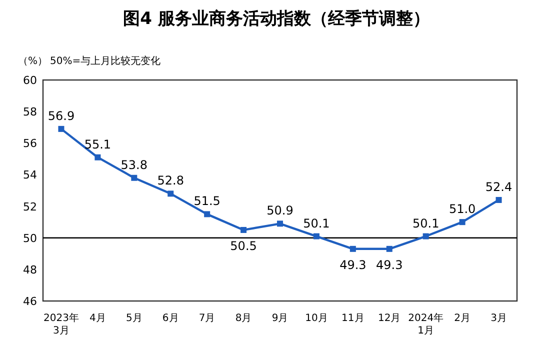 Image resolution: width=553 pixels, height=343 pixels. What do you see at coordinates (280, 318) in the screenshot?
I see `x-tick-label: 9月` at bounding box center [280, 318].